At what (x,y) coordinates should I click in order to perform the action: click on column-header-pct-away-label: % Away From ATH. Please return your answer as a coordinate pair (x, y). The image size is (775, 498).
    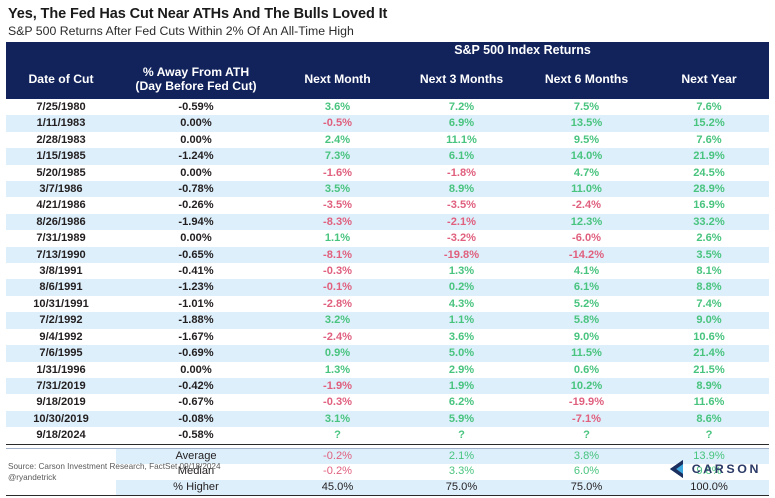
    Looking at the image, I should click on (196, 71).